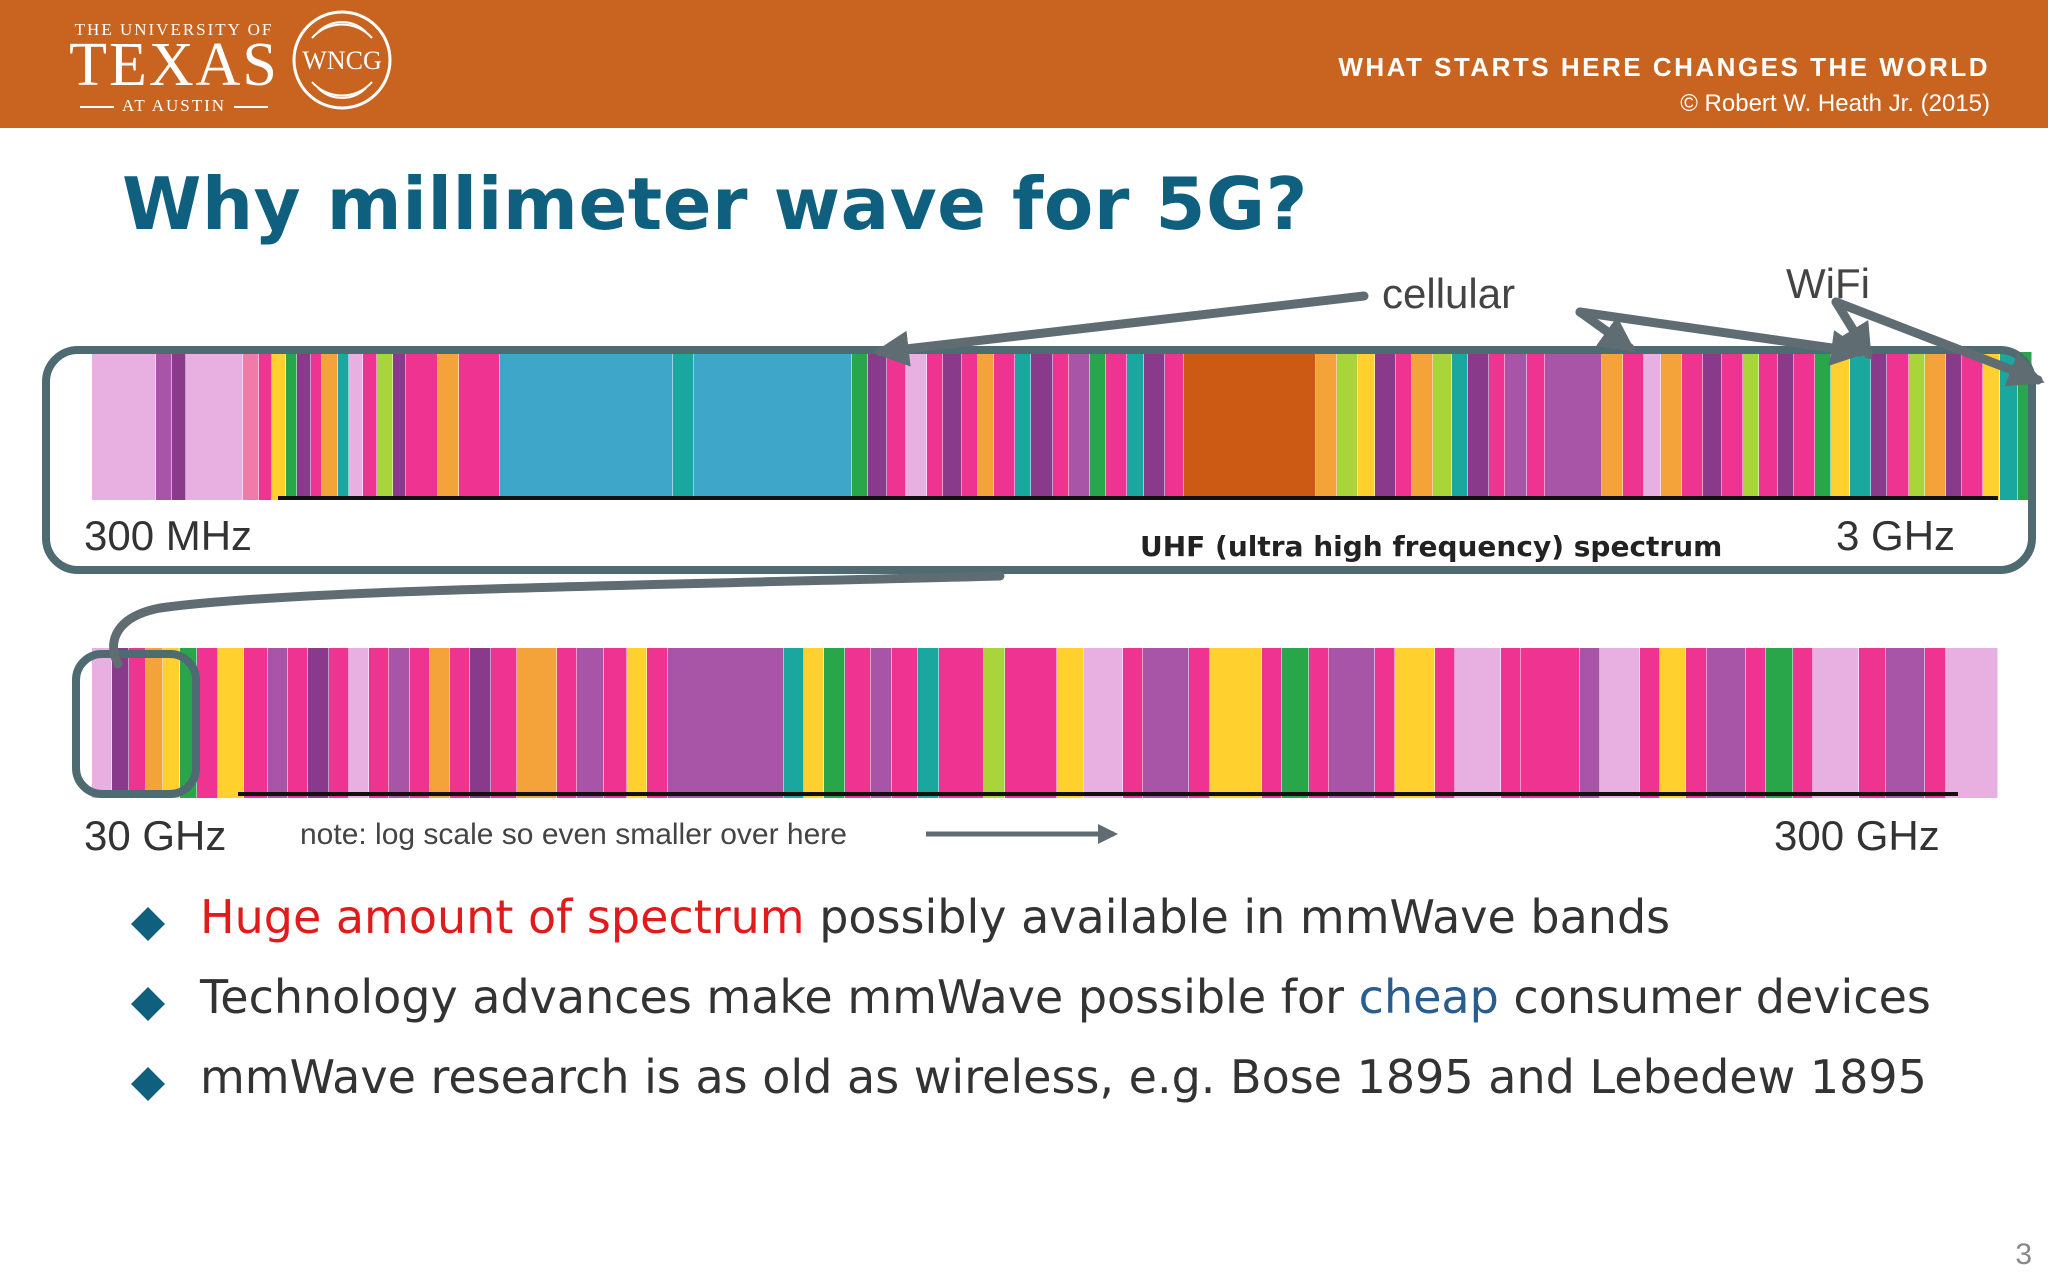  Describe the element at coordinates (1428, 997) in the screenshot. I see `bullet-highlight: cheap` at that location.